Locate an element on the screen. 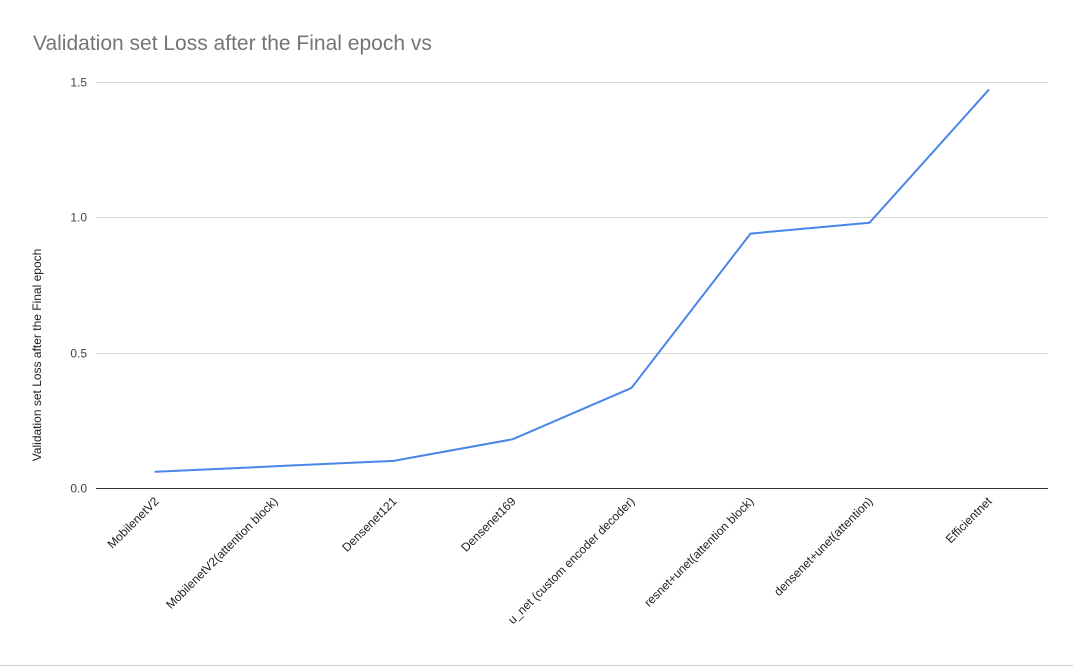  x-tick-label: Efficientnet is located at coordinates (969, 520).